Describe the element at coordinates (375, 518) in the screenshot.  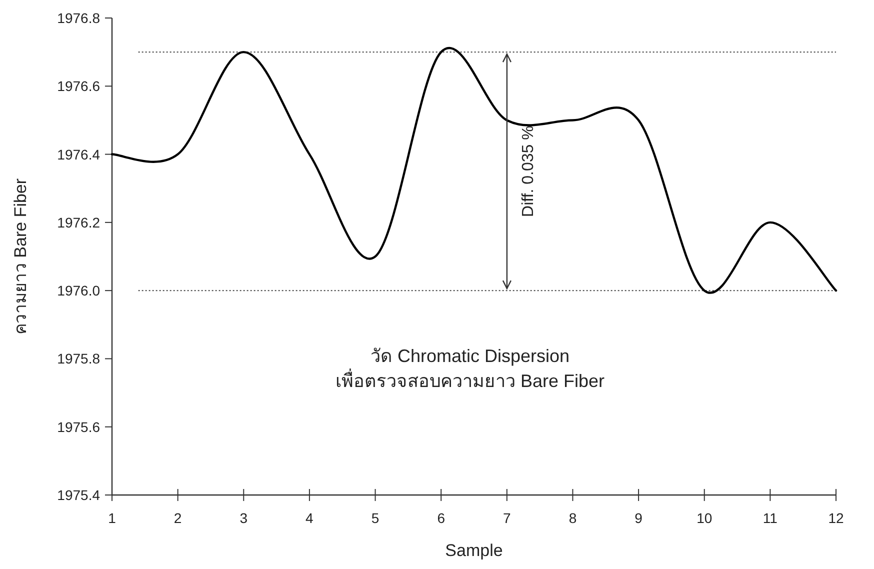
I see `x-tick-label: 5` at that location.